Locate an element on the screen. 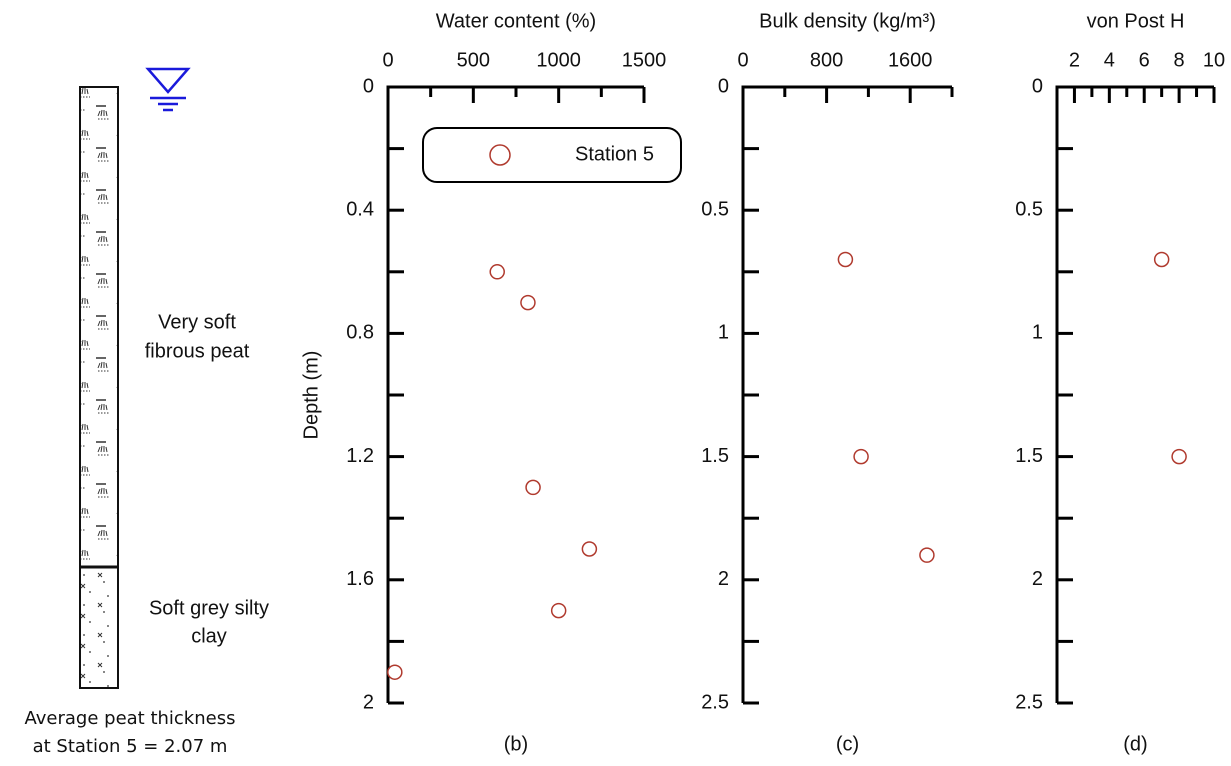 The height and width of the screenshot is (766, 1231). layer-label: Very soft is located at coordinates (197, 322).